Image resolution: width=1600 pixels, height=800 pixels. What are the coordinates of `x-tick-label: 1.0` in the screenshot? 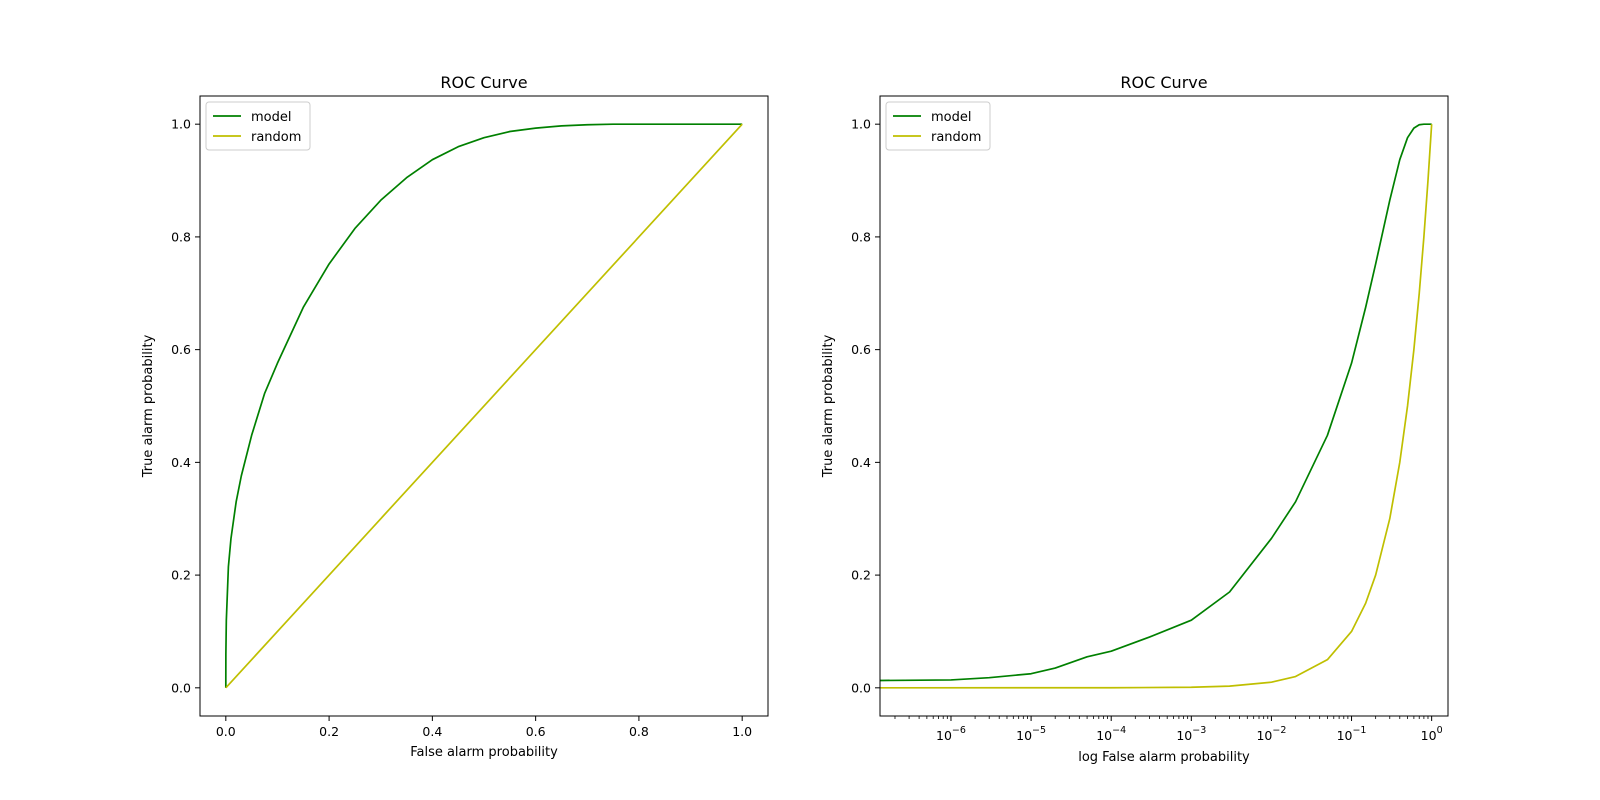 It's located at (742, 731).